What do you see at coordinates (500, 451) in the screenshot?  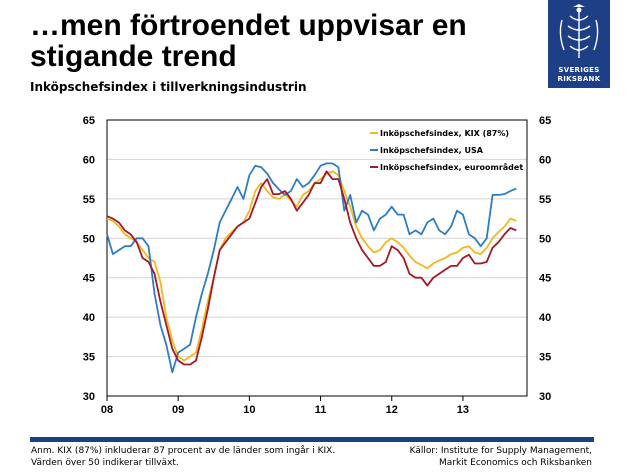 I see `sources-line-1: Källor: Institute for Supply Management,` at bounding box center [500, 451].